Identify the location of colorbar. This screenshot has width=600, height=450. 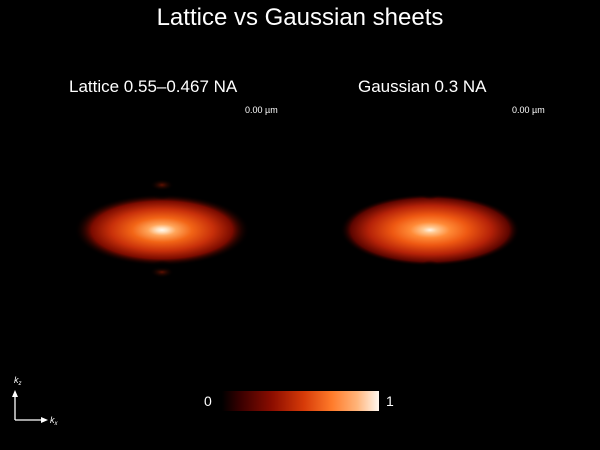
(300, 401).